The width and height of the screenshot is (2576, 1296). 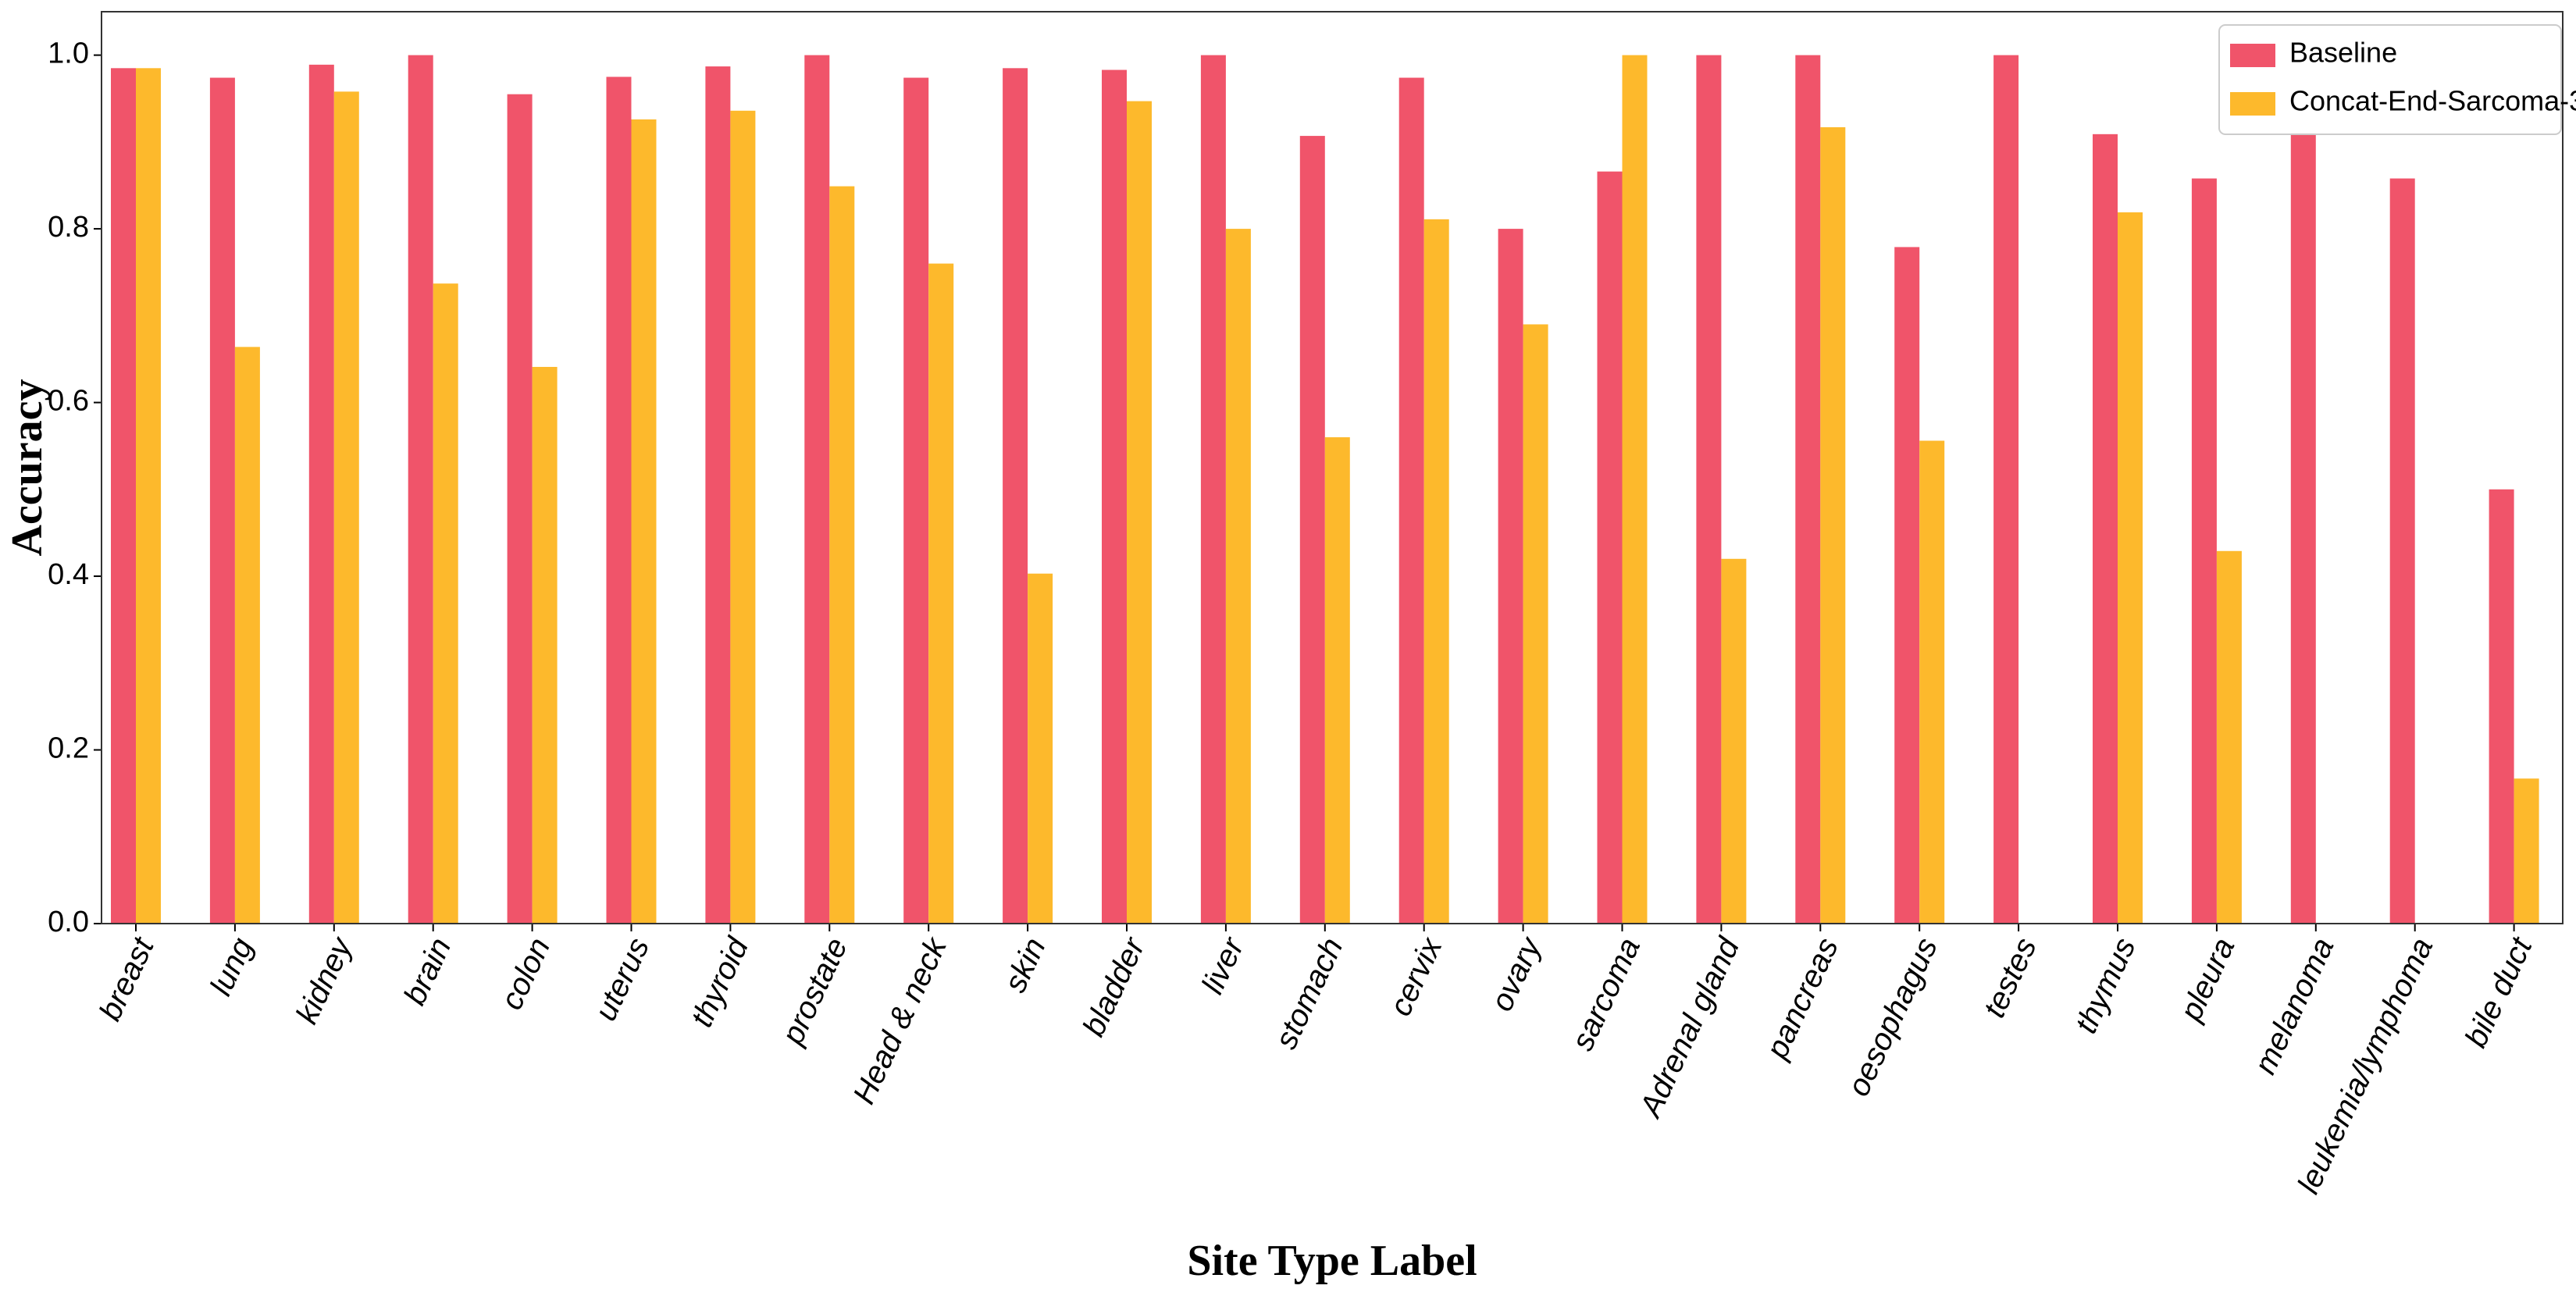 I want to click on x-tick-label: colon, so click(x=525, y=974).